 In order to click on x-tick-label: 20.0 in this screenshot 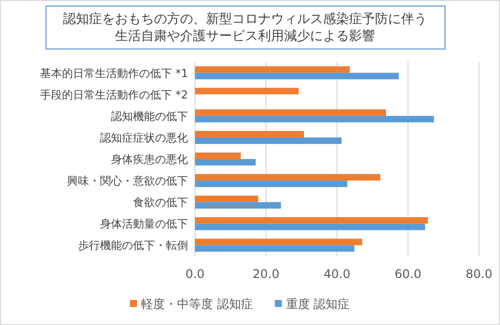, I will do `click(266, 274)`.